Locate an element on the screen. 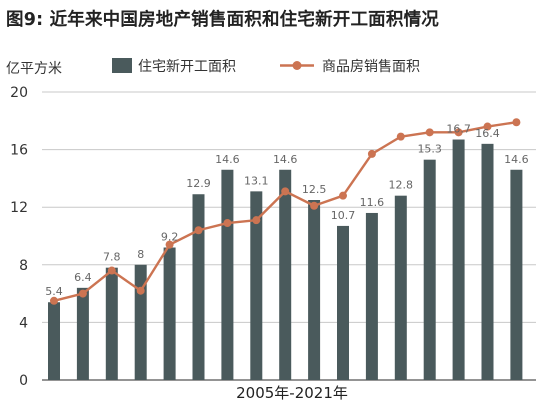  legend-label-line: 商品房销售面积 is located at coordinates (371, 67).